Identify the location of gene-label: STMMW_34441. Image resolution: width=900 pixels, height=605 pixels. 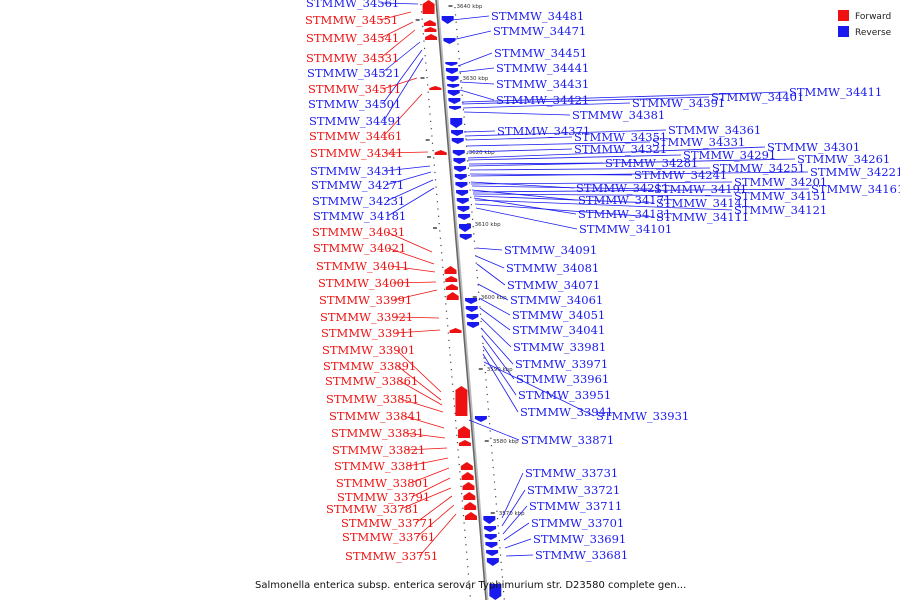
(542, 68).